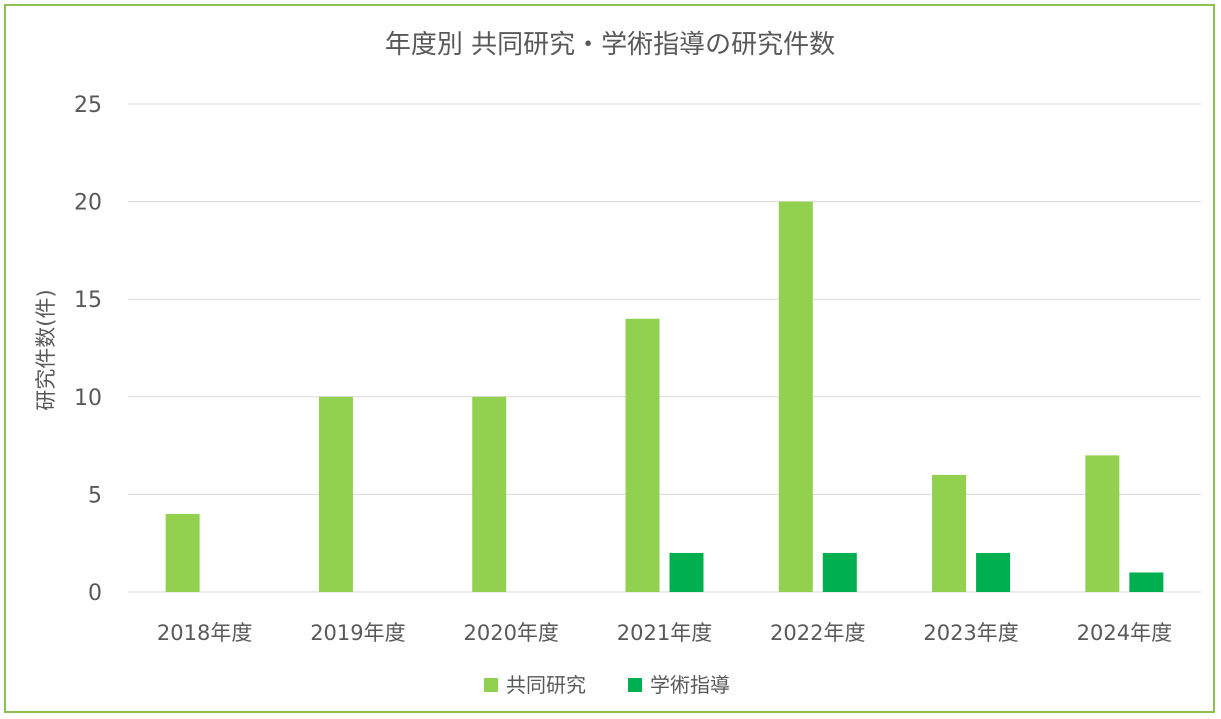  Describe the element at coordinates (204, 633) in the screenshot. I see `x-tick-label: 2018年度` at that location.